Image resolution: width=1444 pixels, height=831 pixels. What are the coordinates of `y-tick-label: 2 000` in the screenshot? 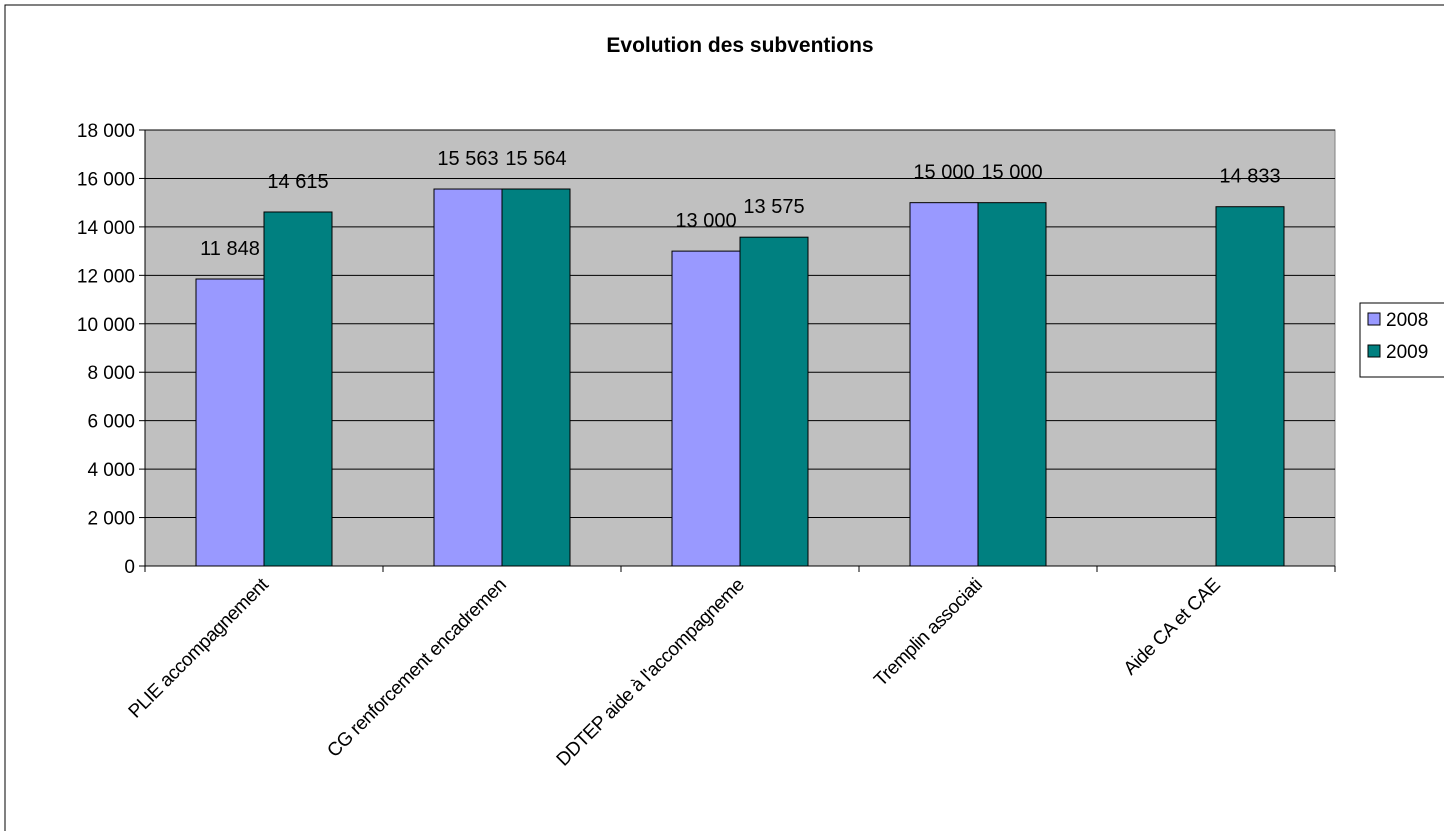 It's located at (111, 519).